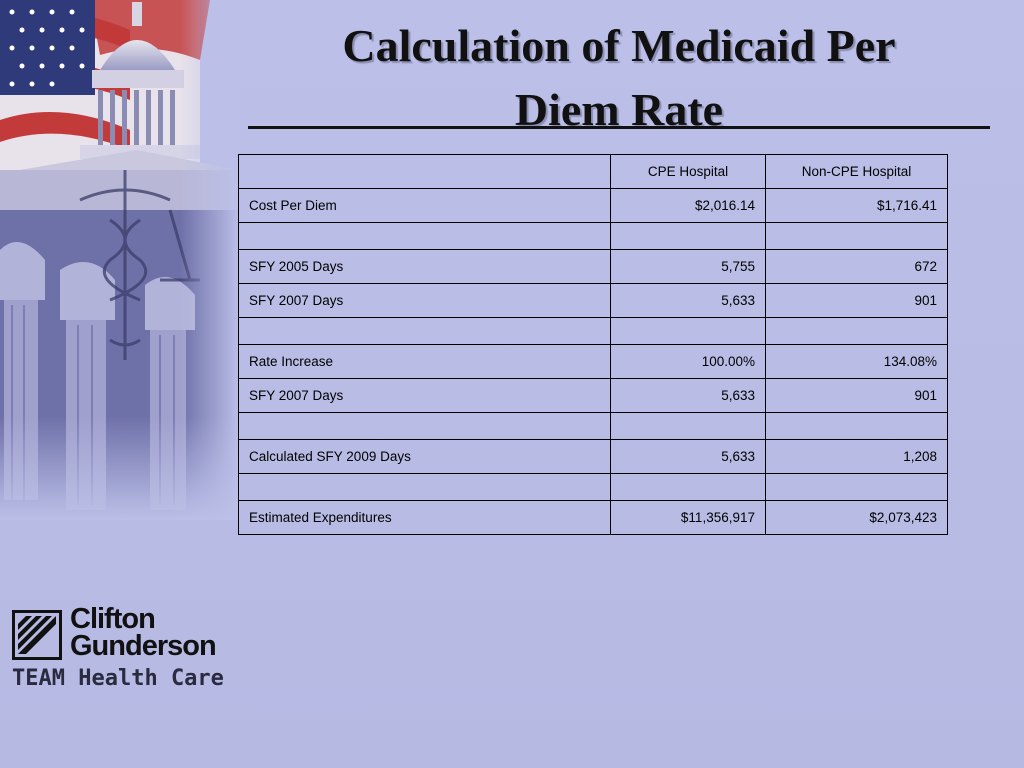 The height and width of the screenshot is (768, 1024). What do you see at coordinates (424, 361) in the screenshot?
I see `row-label: Rate Increase` at bounding box center [424, 361].